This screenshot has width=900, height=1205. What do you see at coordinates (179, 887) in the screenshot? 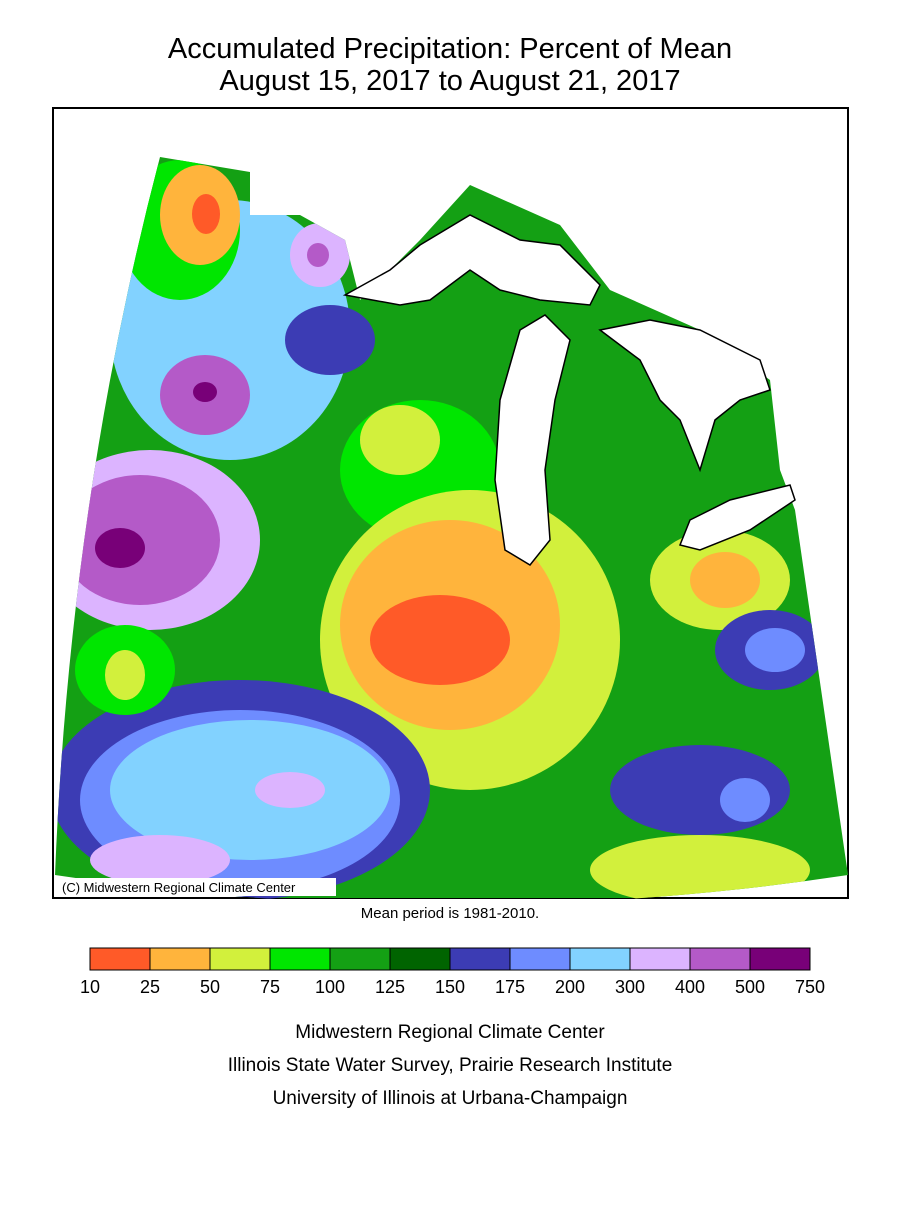
I see `credit: (C) Midwestern Regional Climate Center` at bounding box center [179, 887].